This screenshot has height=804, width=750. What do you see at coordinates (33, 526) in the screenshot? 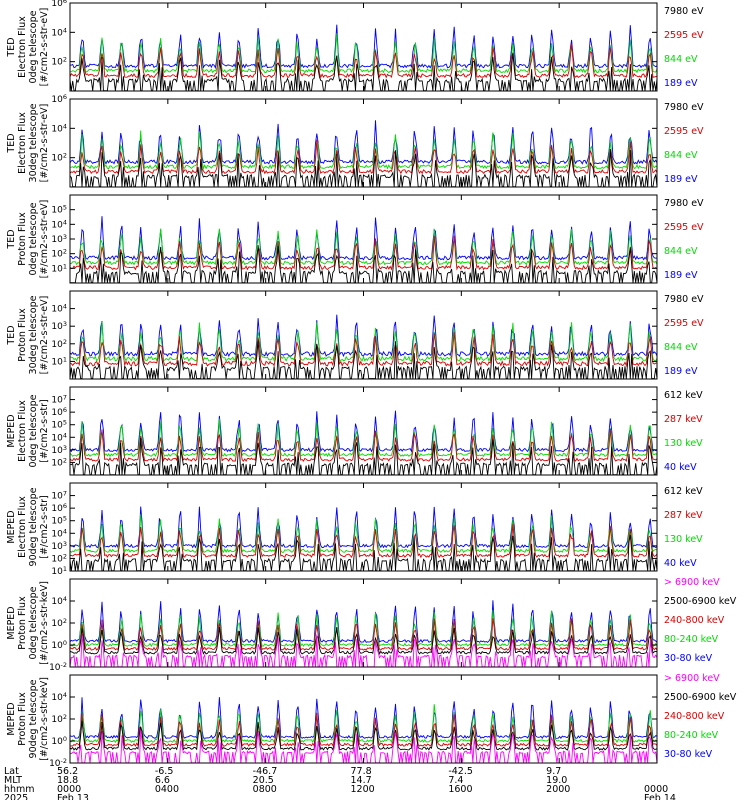
I see `y-axis-label-line: 90deg telescope` at bounding box center [33, 526].